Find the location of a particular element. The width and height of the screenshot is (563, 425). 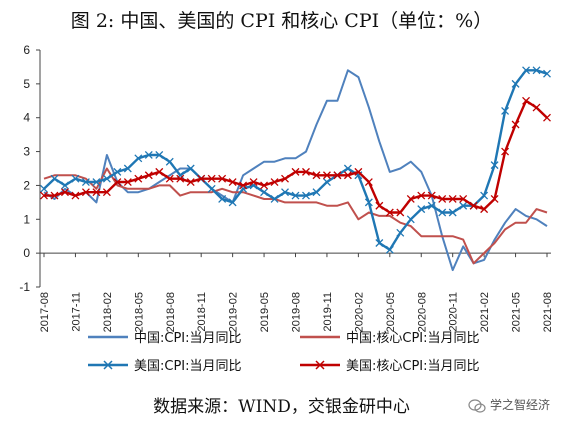

y-tick-label: 0 is located at coordinates (26, 253).